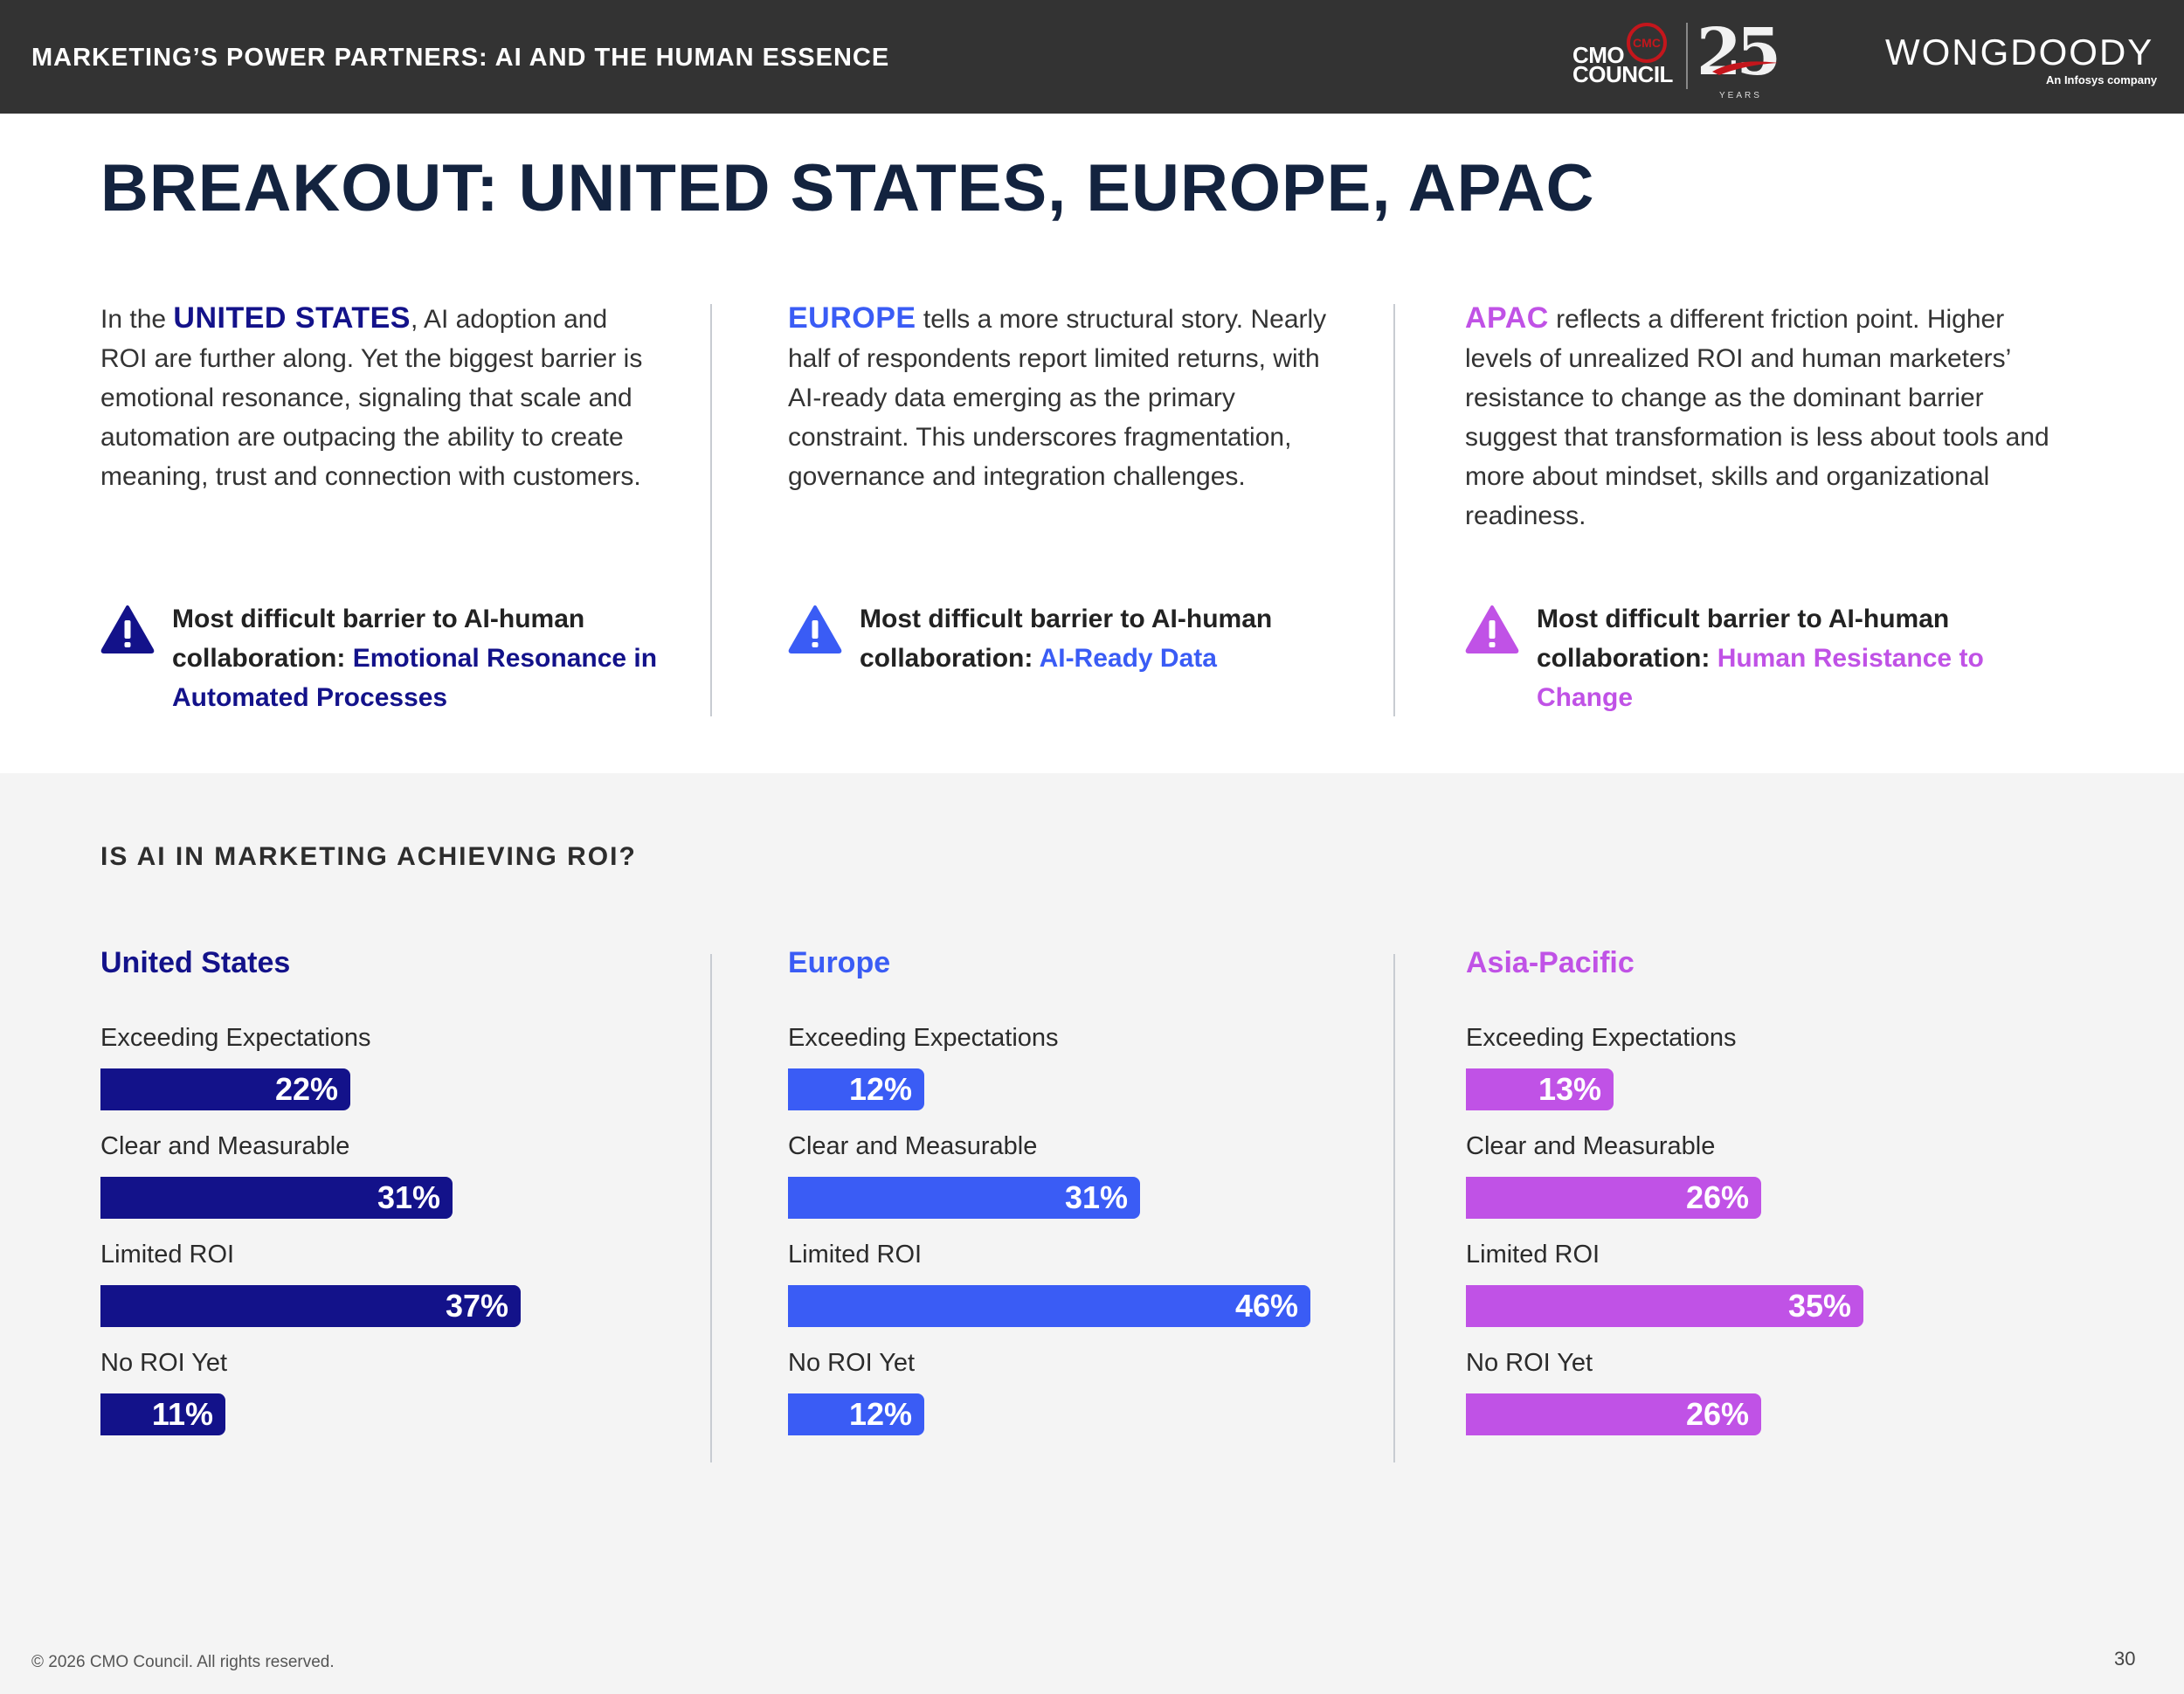 Image resolution: width=2184 pixels, height=1694 pixels. Describe the element at coordinates (1760, 678) in the screenshot. I see `barrier-value-apac: Human Resistance to Change` at that location.